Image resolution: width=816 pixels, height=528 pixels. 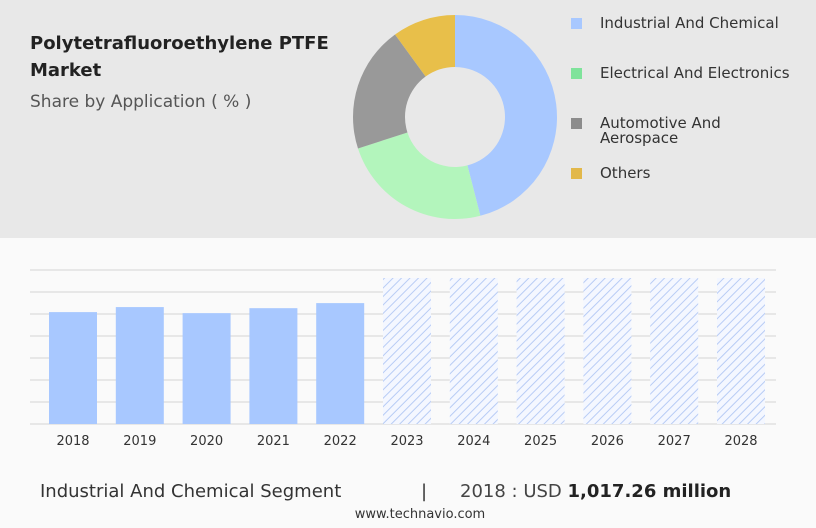 What do you see at coordinates (139, 441) in the screenshot?
I see `x-tick-label: 2019` at bounding box center [139, 441].